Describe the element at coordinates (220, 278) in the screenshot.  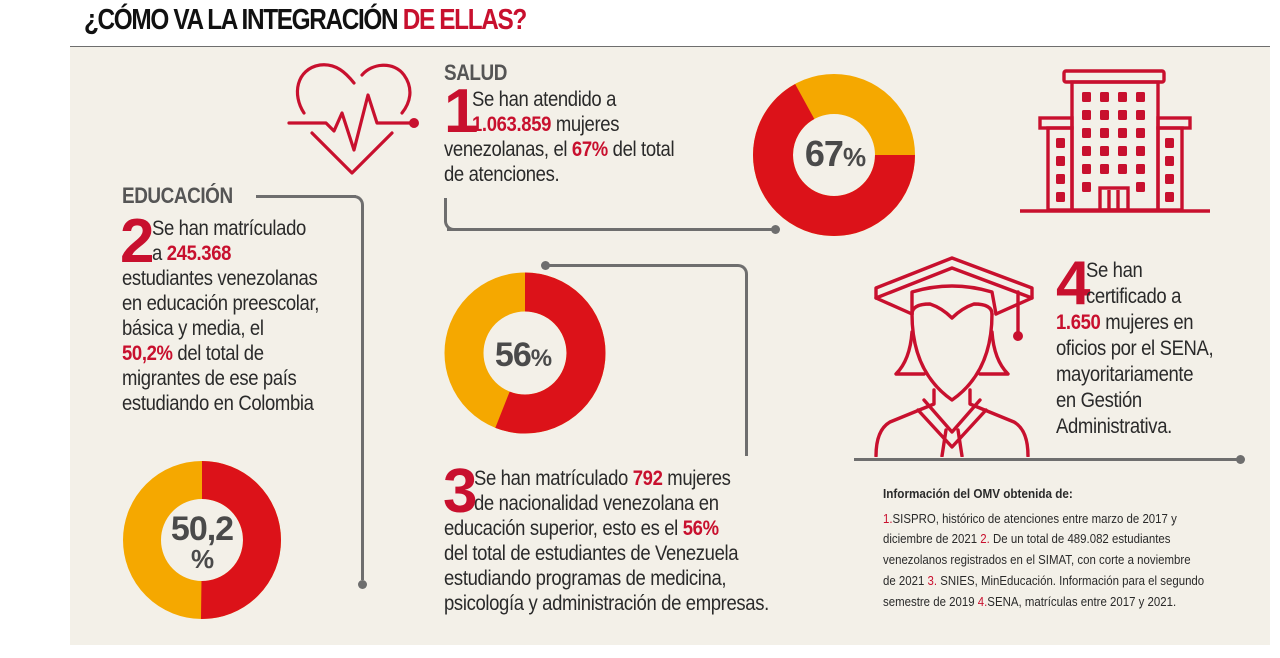
I see `educacion-line-3: estudiantes venezolanas` at that location.